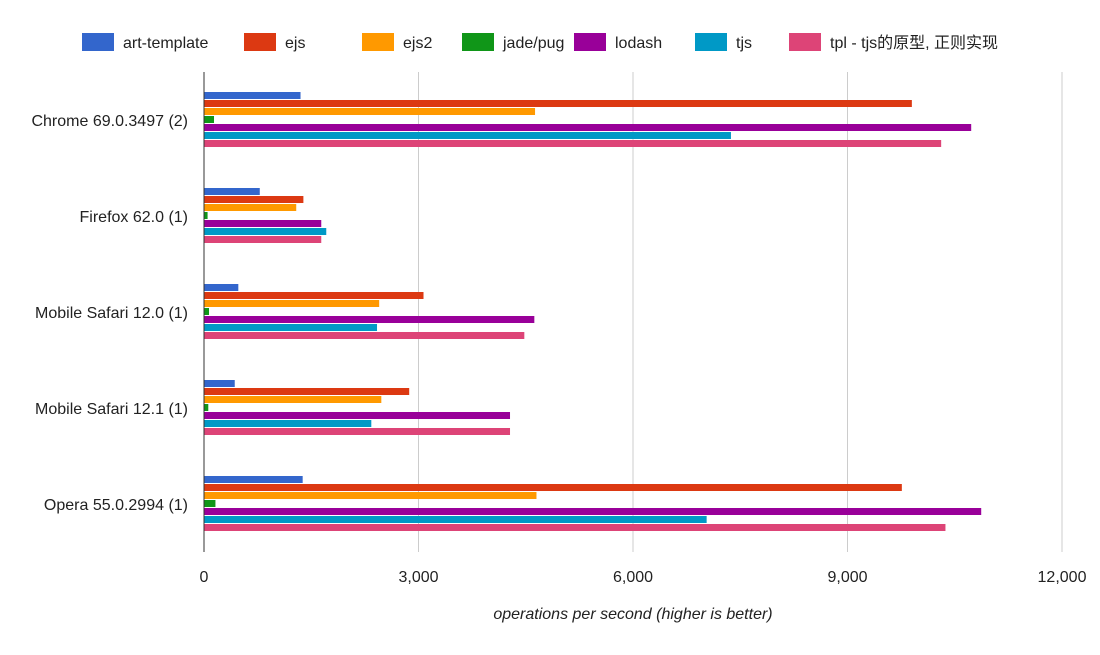 The height and width of the screenshot is (655, 1100). I want to click on bar-mobile-safari-12-0-1-ejs2, so click(292, 303).